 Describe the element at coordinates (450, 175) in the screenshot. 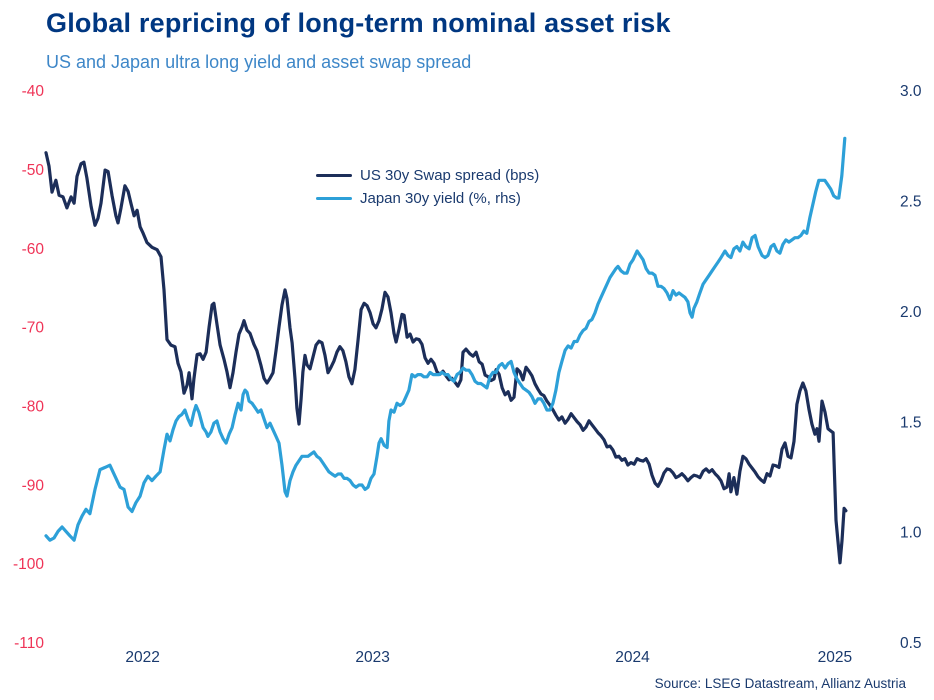

I see `legend-label: US 30y Swap spread (bps)` at that location.